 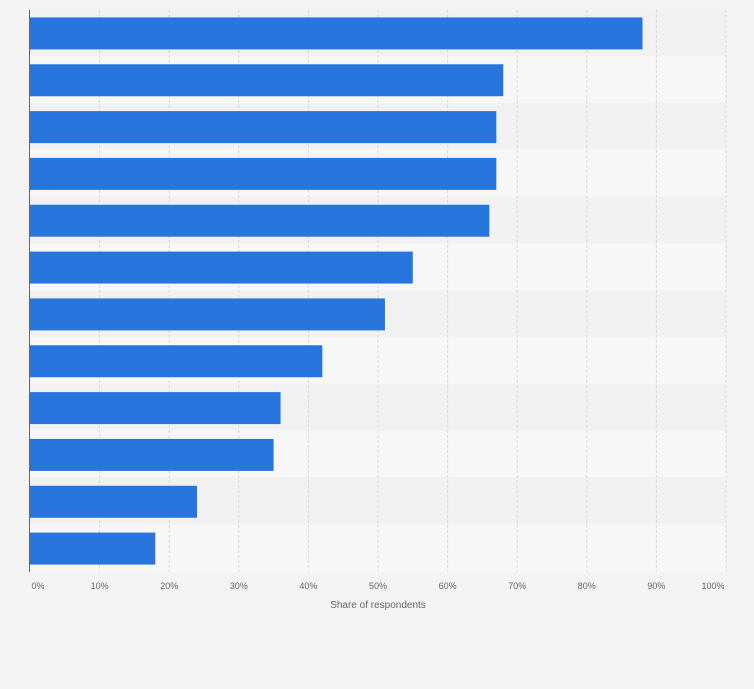 I want to click on x-tick-label: 100%, so click(x=712, y=586).